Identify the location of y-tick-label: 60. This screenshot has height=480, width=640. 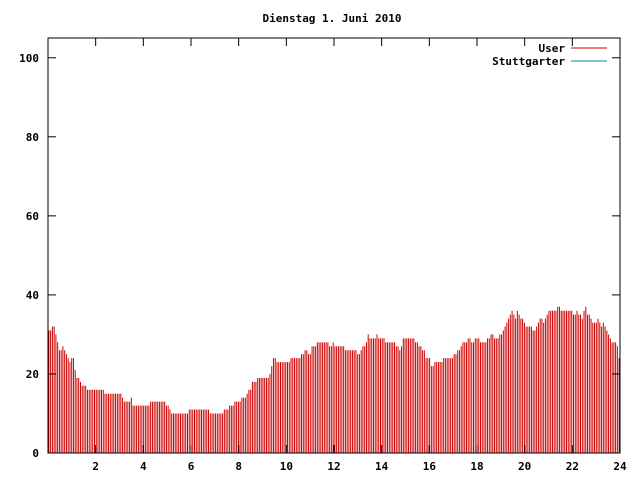
(32, 216).